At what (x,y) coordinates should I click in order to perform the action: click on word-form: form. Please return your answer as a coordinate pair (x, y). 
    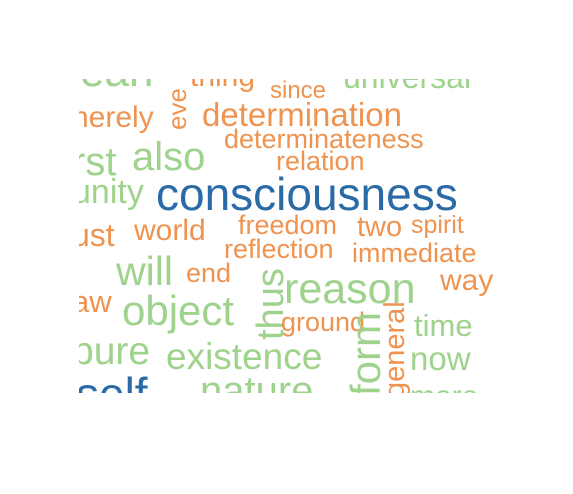
    Looking at the image, I should click on (365, 354).